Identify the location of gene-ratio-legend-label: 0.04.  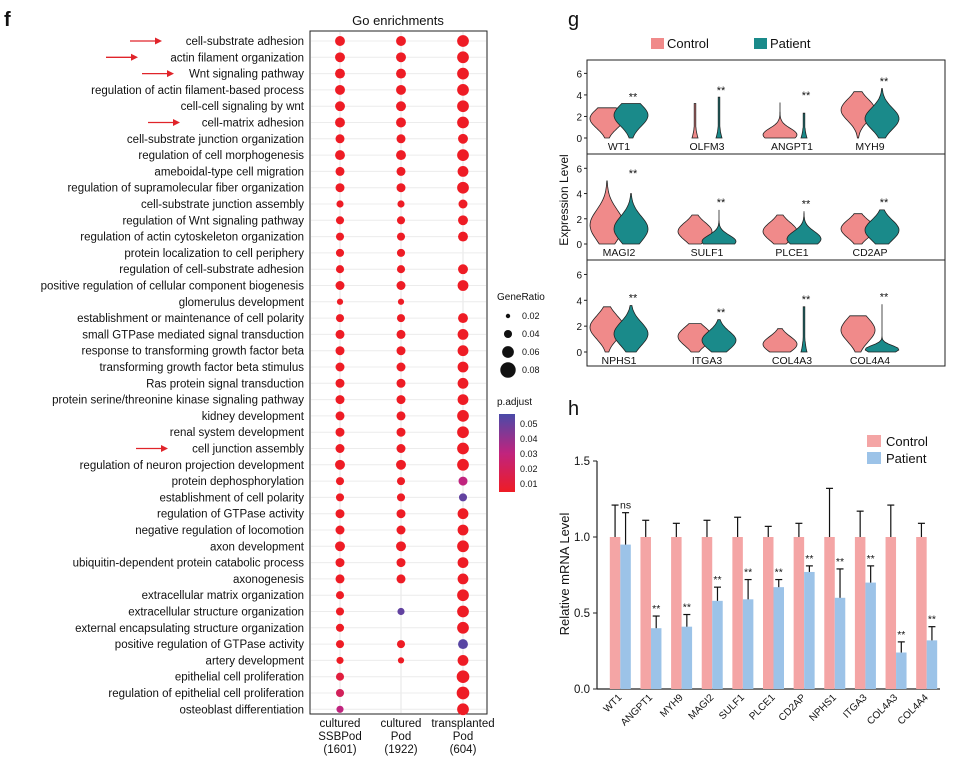
(531, 334).